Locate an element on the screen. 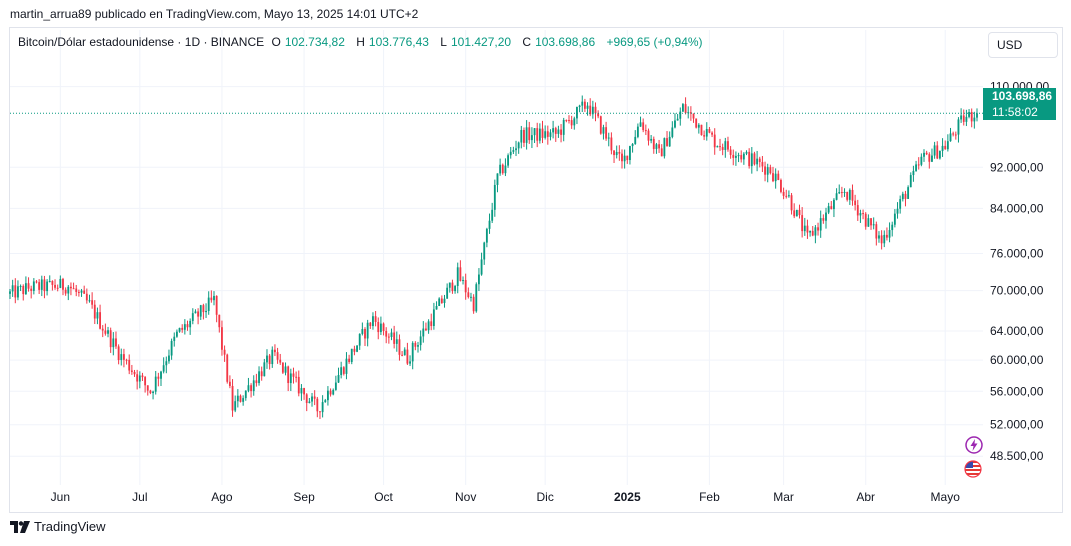 This screenshot has height=546, width=1071. us-flag-event-icon is located at coordinates (973, 469).